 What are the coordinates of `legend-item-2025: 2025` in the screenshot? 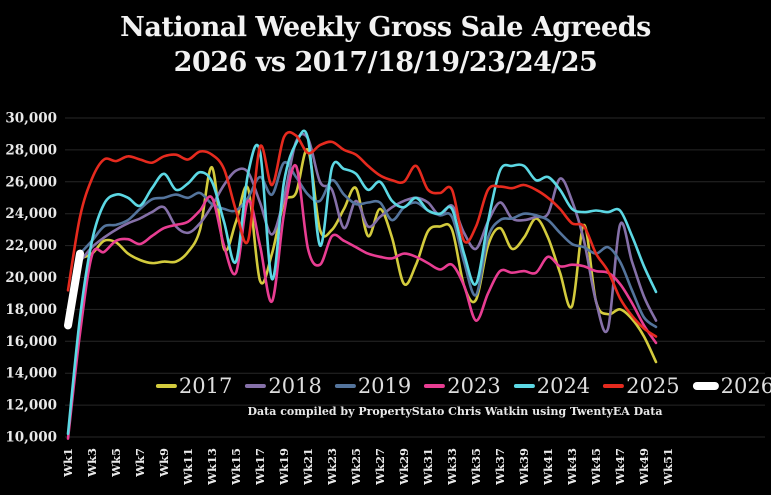 It's located at (641, 386).